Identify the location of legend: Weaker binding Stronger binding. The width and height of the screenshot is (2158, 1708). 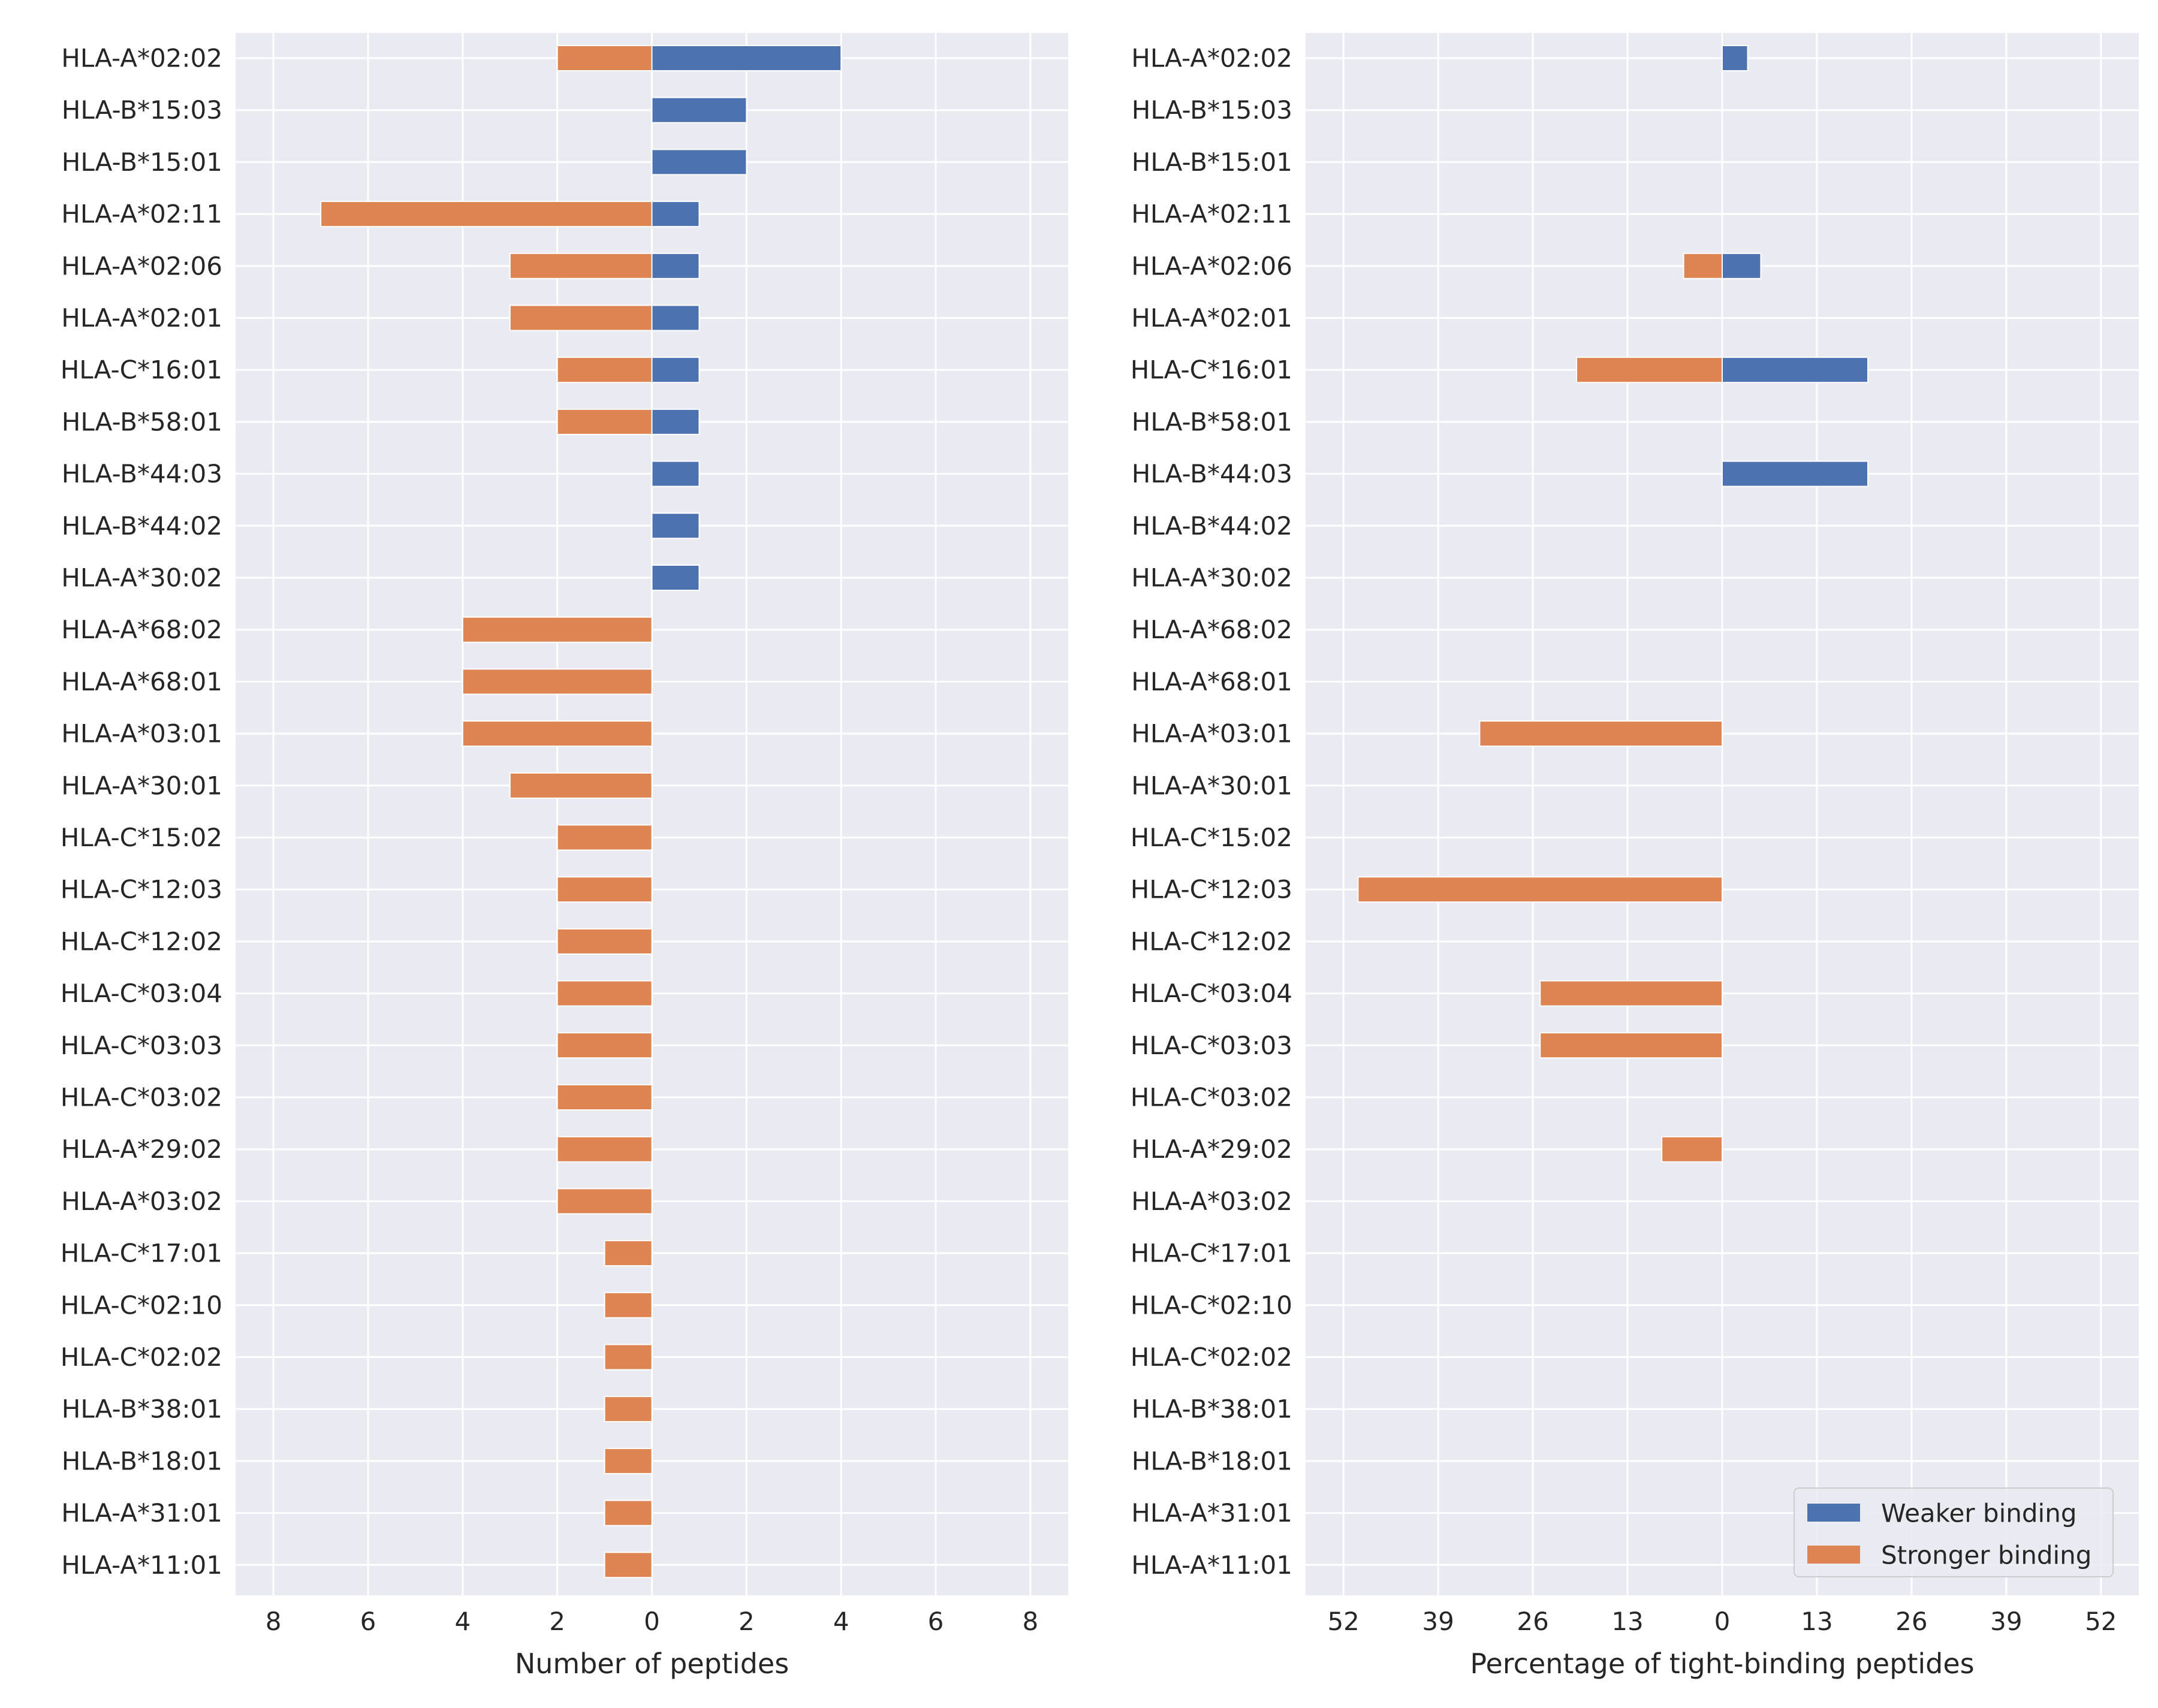
(1954, 1532).